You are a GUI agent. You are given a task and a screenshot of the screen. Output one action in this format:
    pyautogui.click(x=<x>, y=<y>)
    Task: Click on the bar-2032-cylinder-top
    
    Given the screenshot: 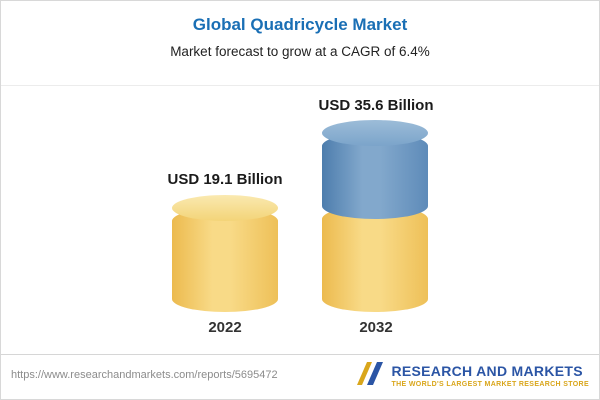 What is the action you would take?
    pyautogui.click(x=375, y=133)
    